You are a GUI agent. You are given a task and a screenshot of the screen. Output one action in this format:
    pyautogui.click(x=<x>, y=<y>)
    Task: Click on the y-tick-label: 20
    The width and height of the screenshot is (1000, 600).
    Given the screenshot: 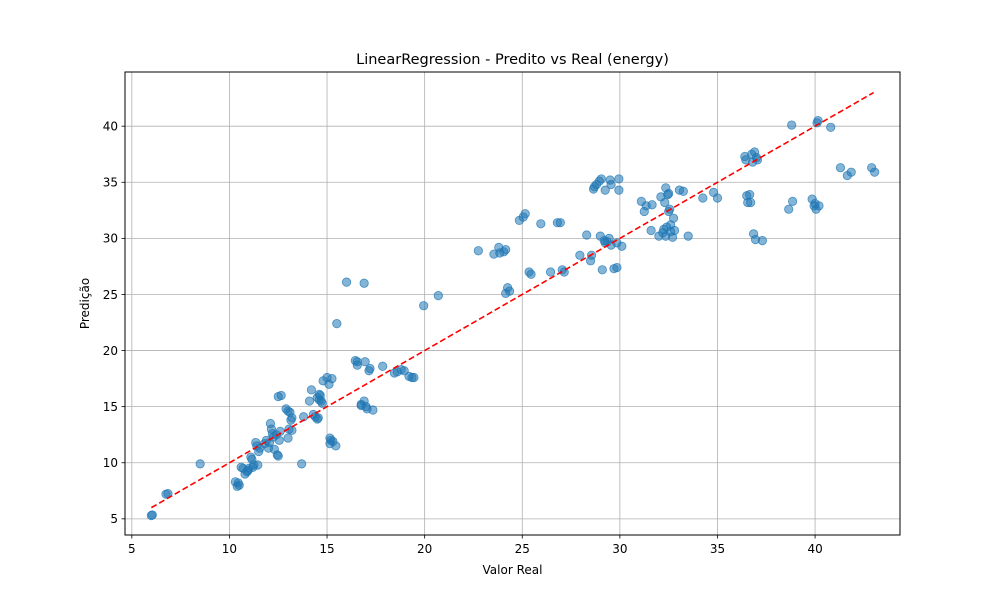 What is the action you would take?
    pyautogui.click(x=110, y=351)
    